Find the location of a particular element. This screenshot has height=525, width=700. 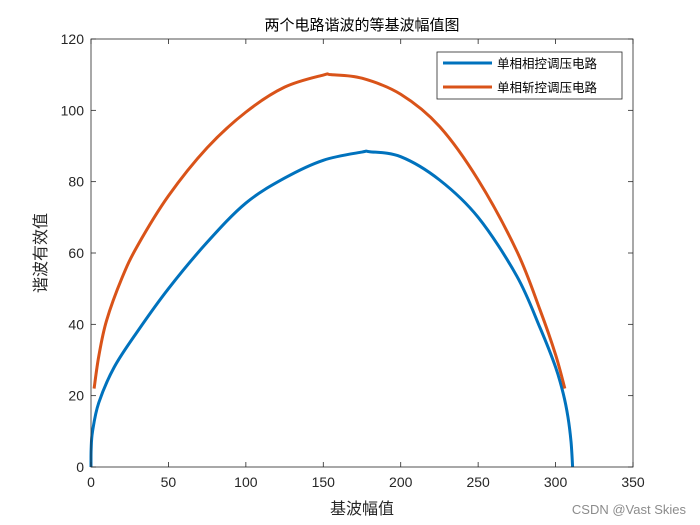

x-axis-label: 基波幅值 is located at coordinates (362, 508).